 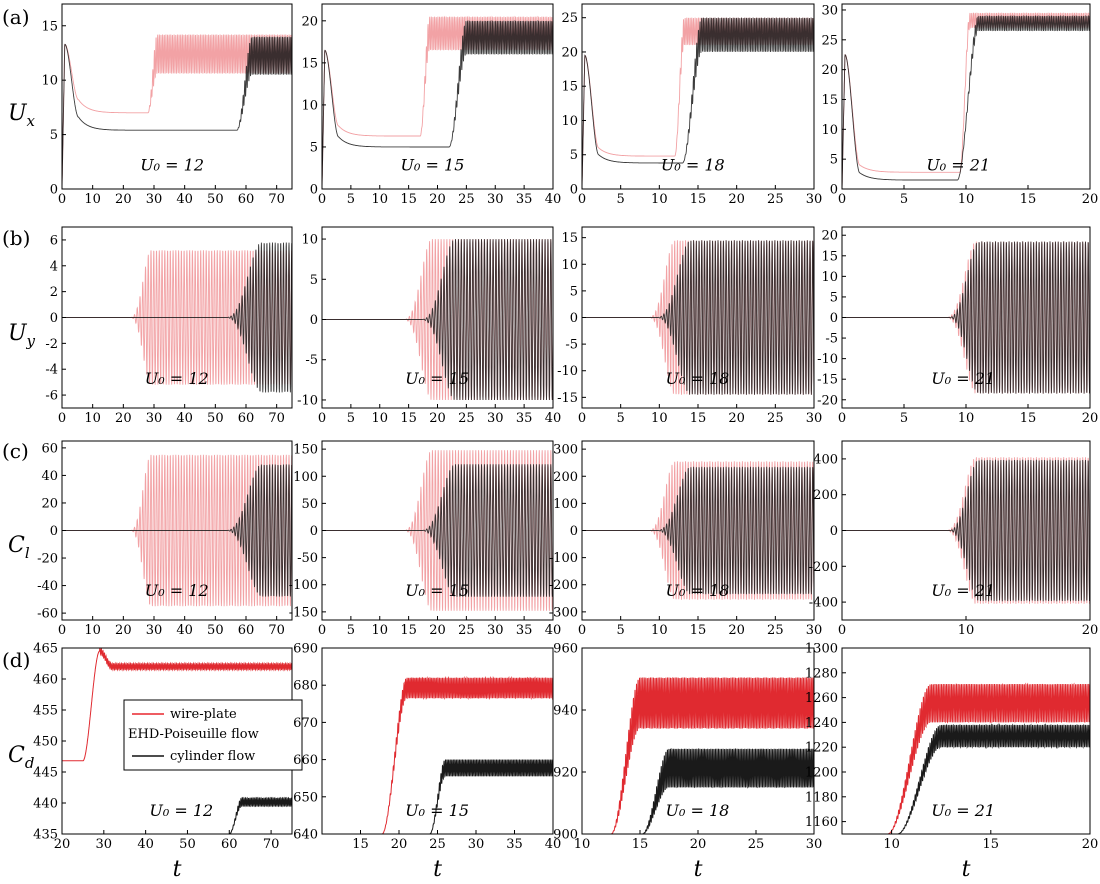 I want to click on chart-panel-b3: 0 5 10 15 20 25 30 -15 -10 -5 0 5 10 15 U₀ = 18, so click(x=689, y=326).